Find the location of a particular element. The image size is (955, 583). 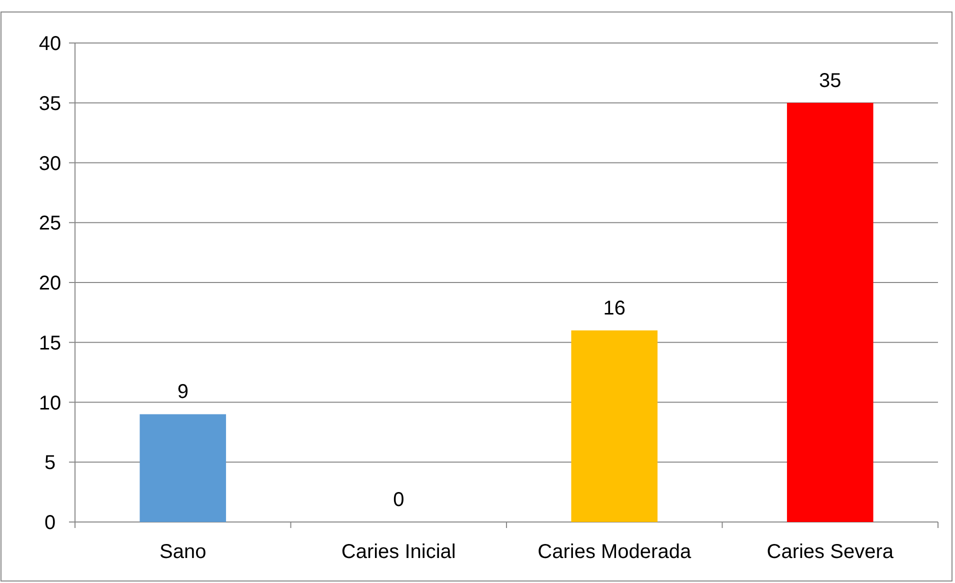

y-tick-label: 20 is located at coordinates (50, 283).